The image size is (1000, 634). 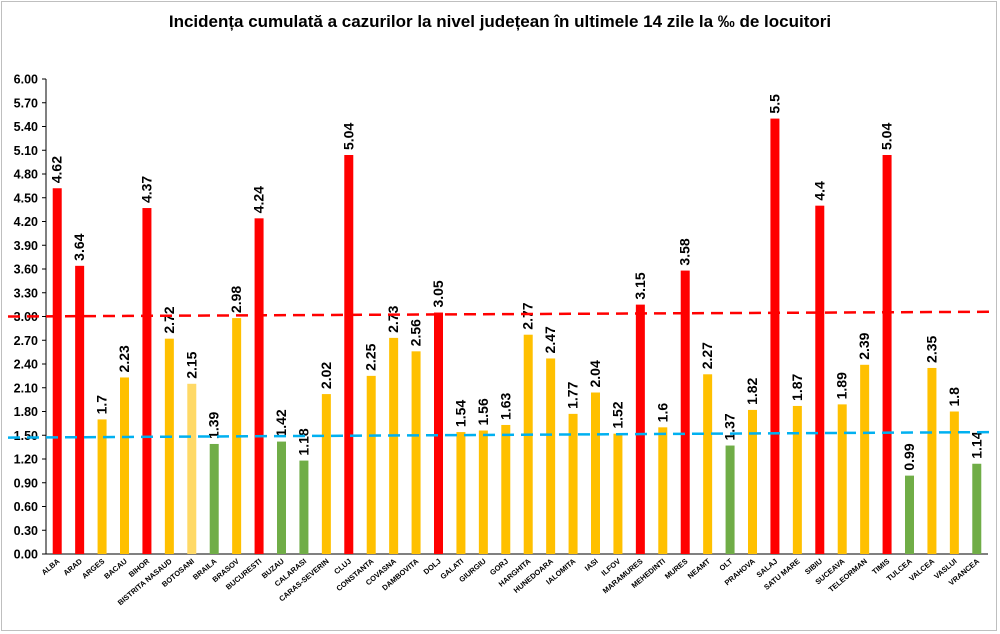 I want to click on data-label: 1.54, so click(x=460, y=413).